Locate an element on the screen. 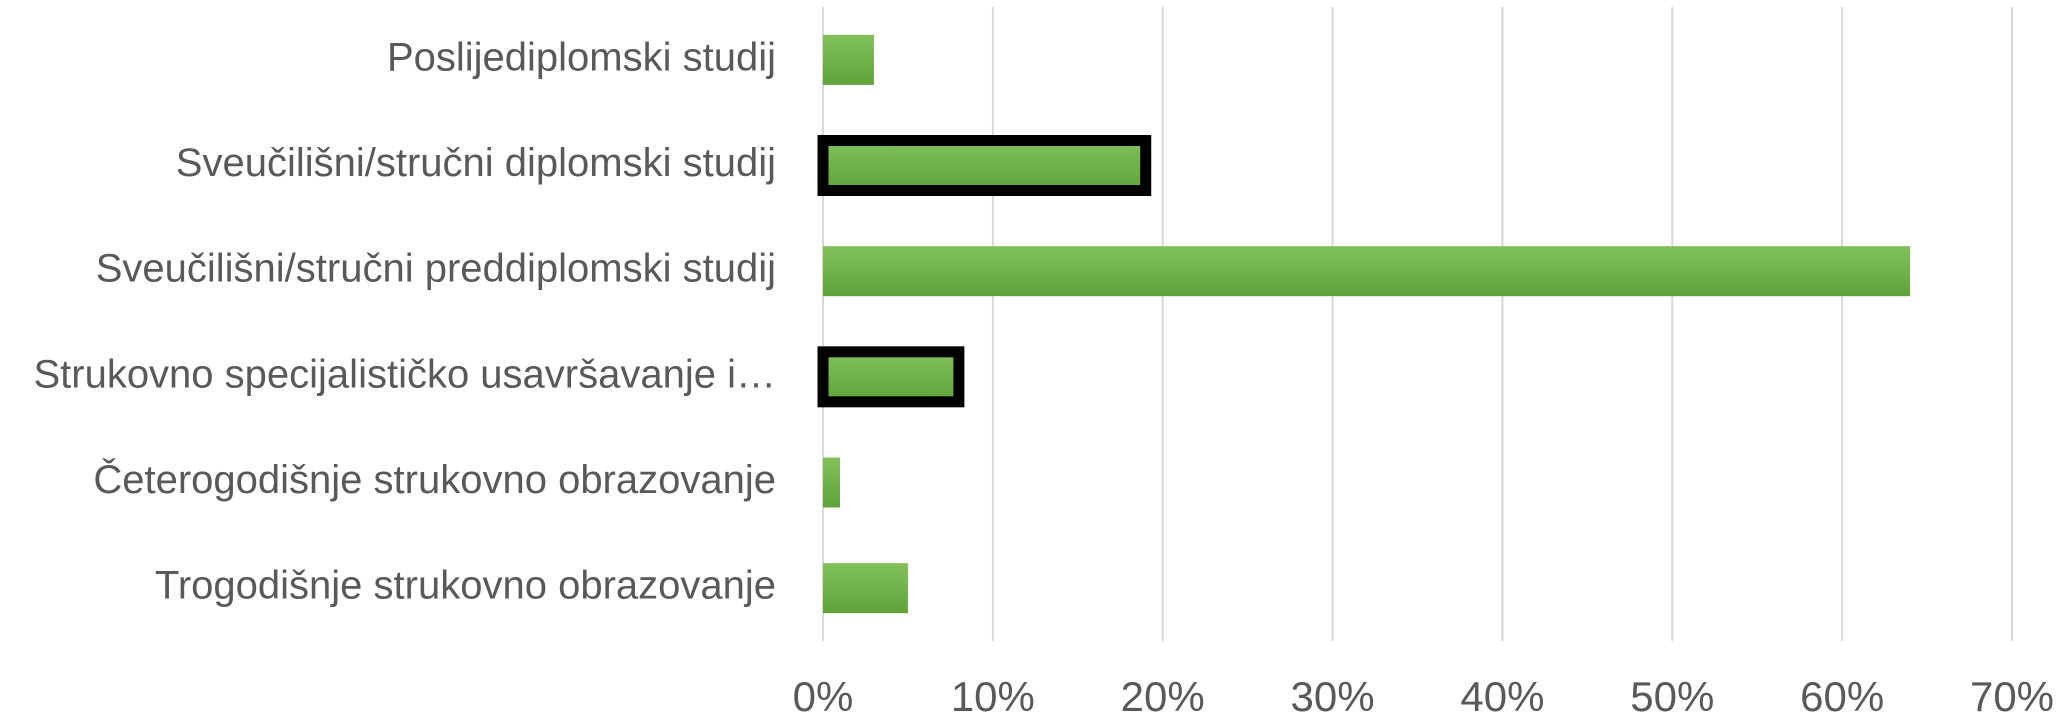  x-tick-label: 40% is located at coordinates (1502, 696).